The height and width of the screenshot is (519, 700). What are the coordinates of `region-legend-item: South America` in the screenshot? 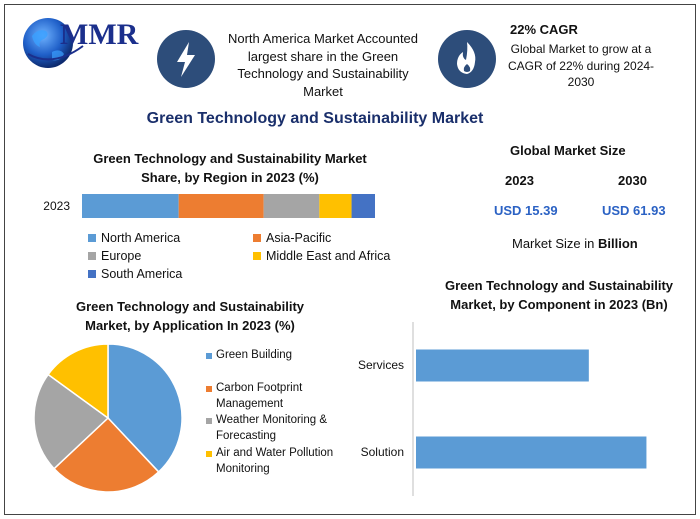 It's located at (135, 274).